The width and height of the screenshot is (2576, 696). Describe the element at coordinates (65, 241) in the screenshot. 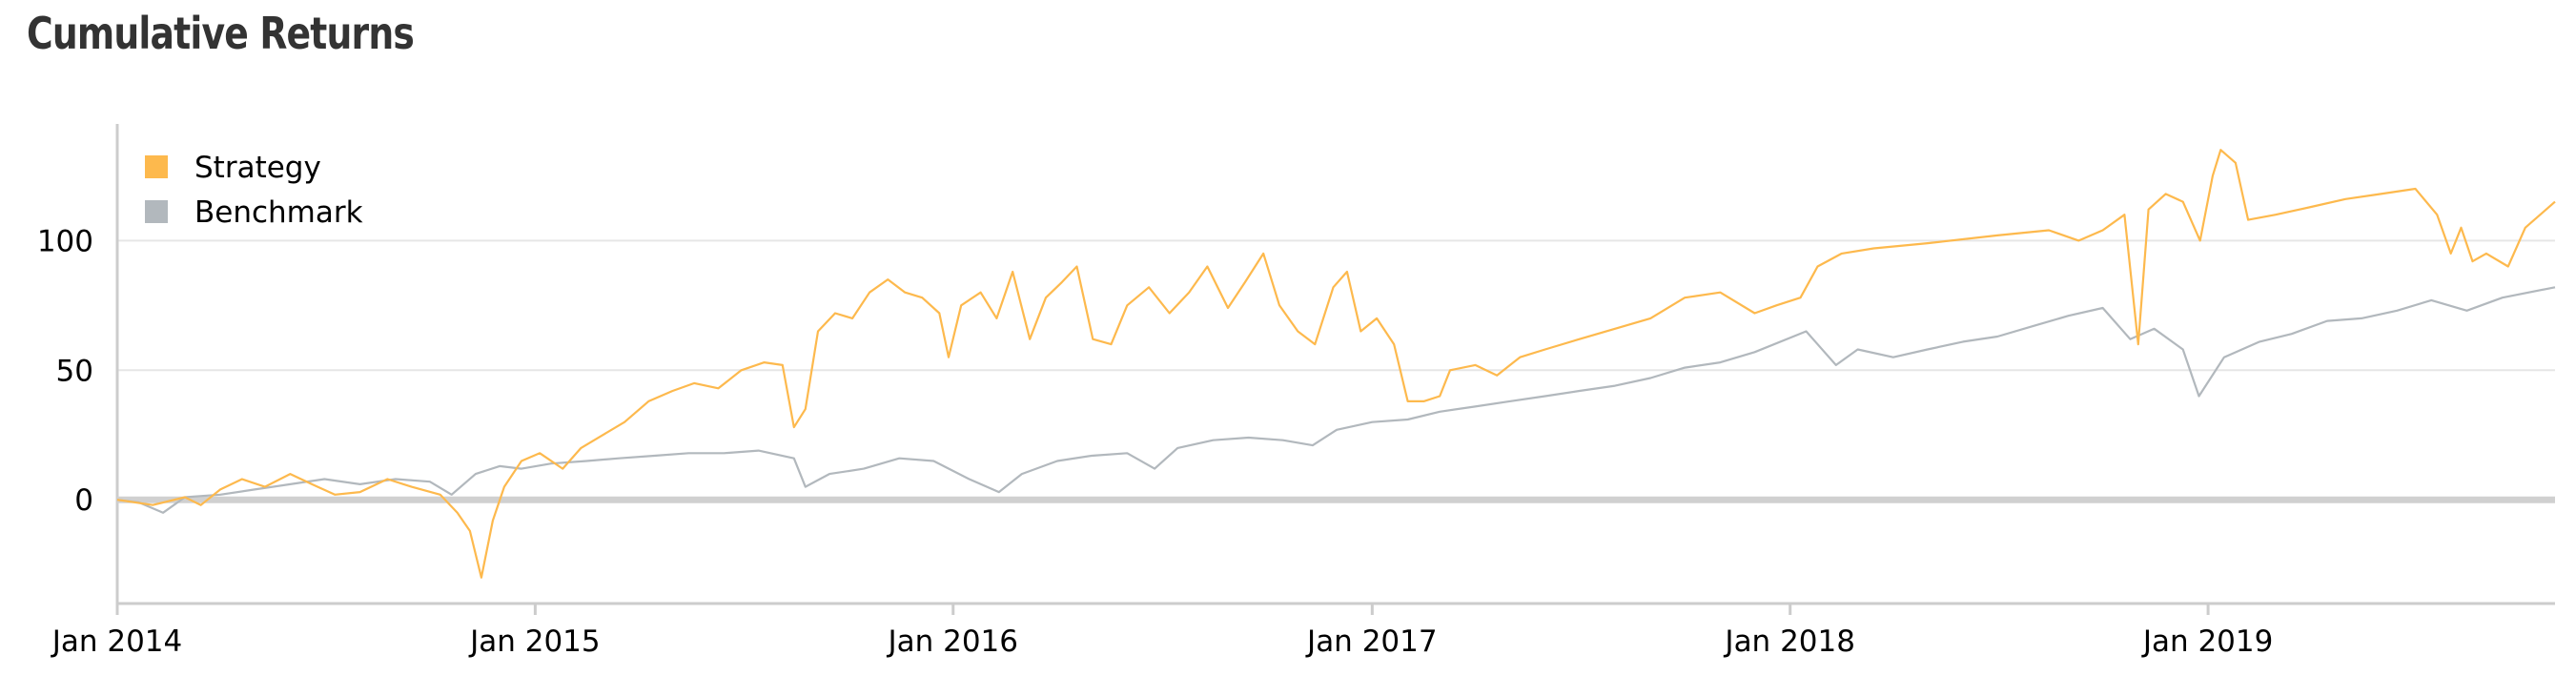

I see `y-tick-label: 100` at that location.